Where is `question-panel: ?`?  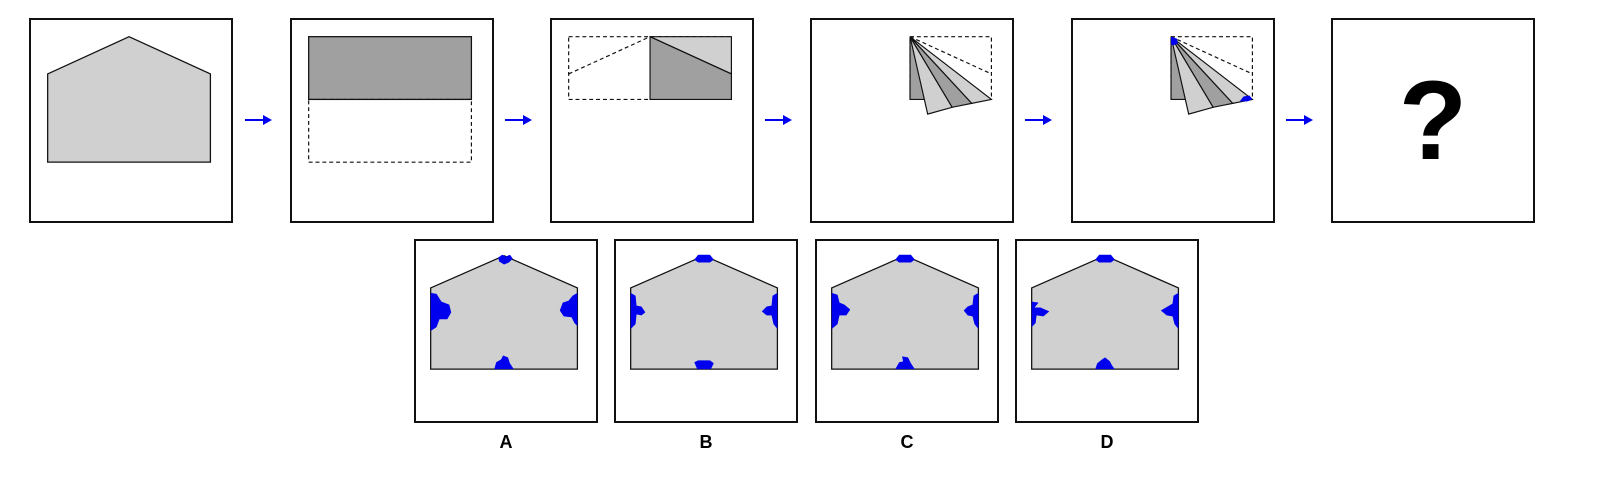
question-panel: ? is located at coordinates (1433, 120).